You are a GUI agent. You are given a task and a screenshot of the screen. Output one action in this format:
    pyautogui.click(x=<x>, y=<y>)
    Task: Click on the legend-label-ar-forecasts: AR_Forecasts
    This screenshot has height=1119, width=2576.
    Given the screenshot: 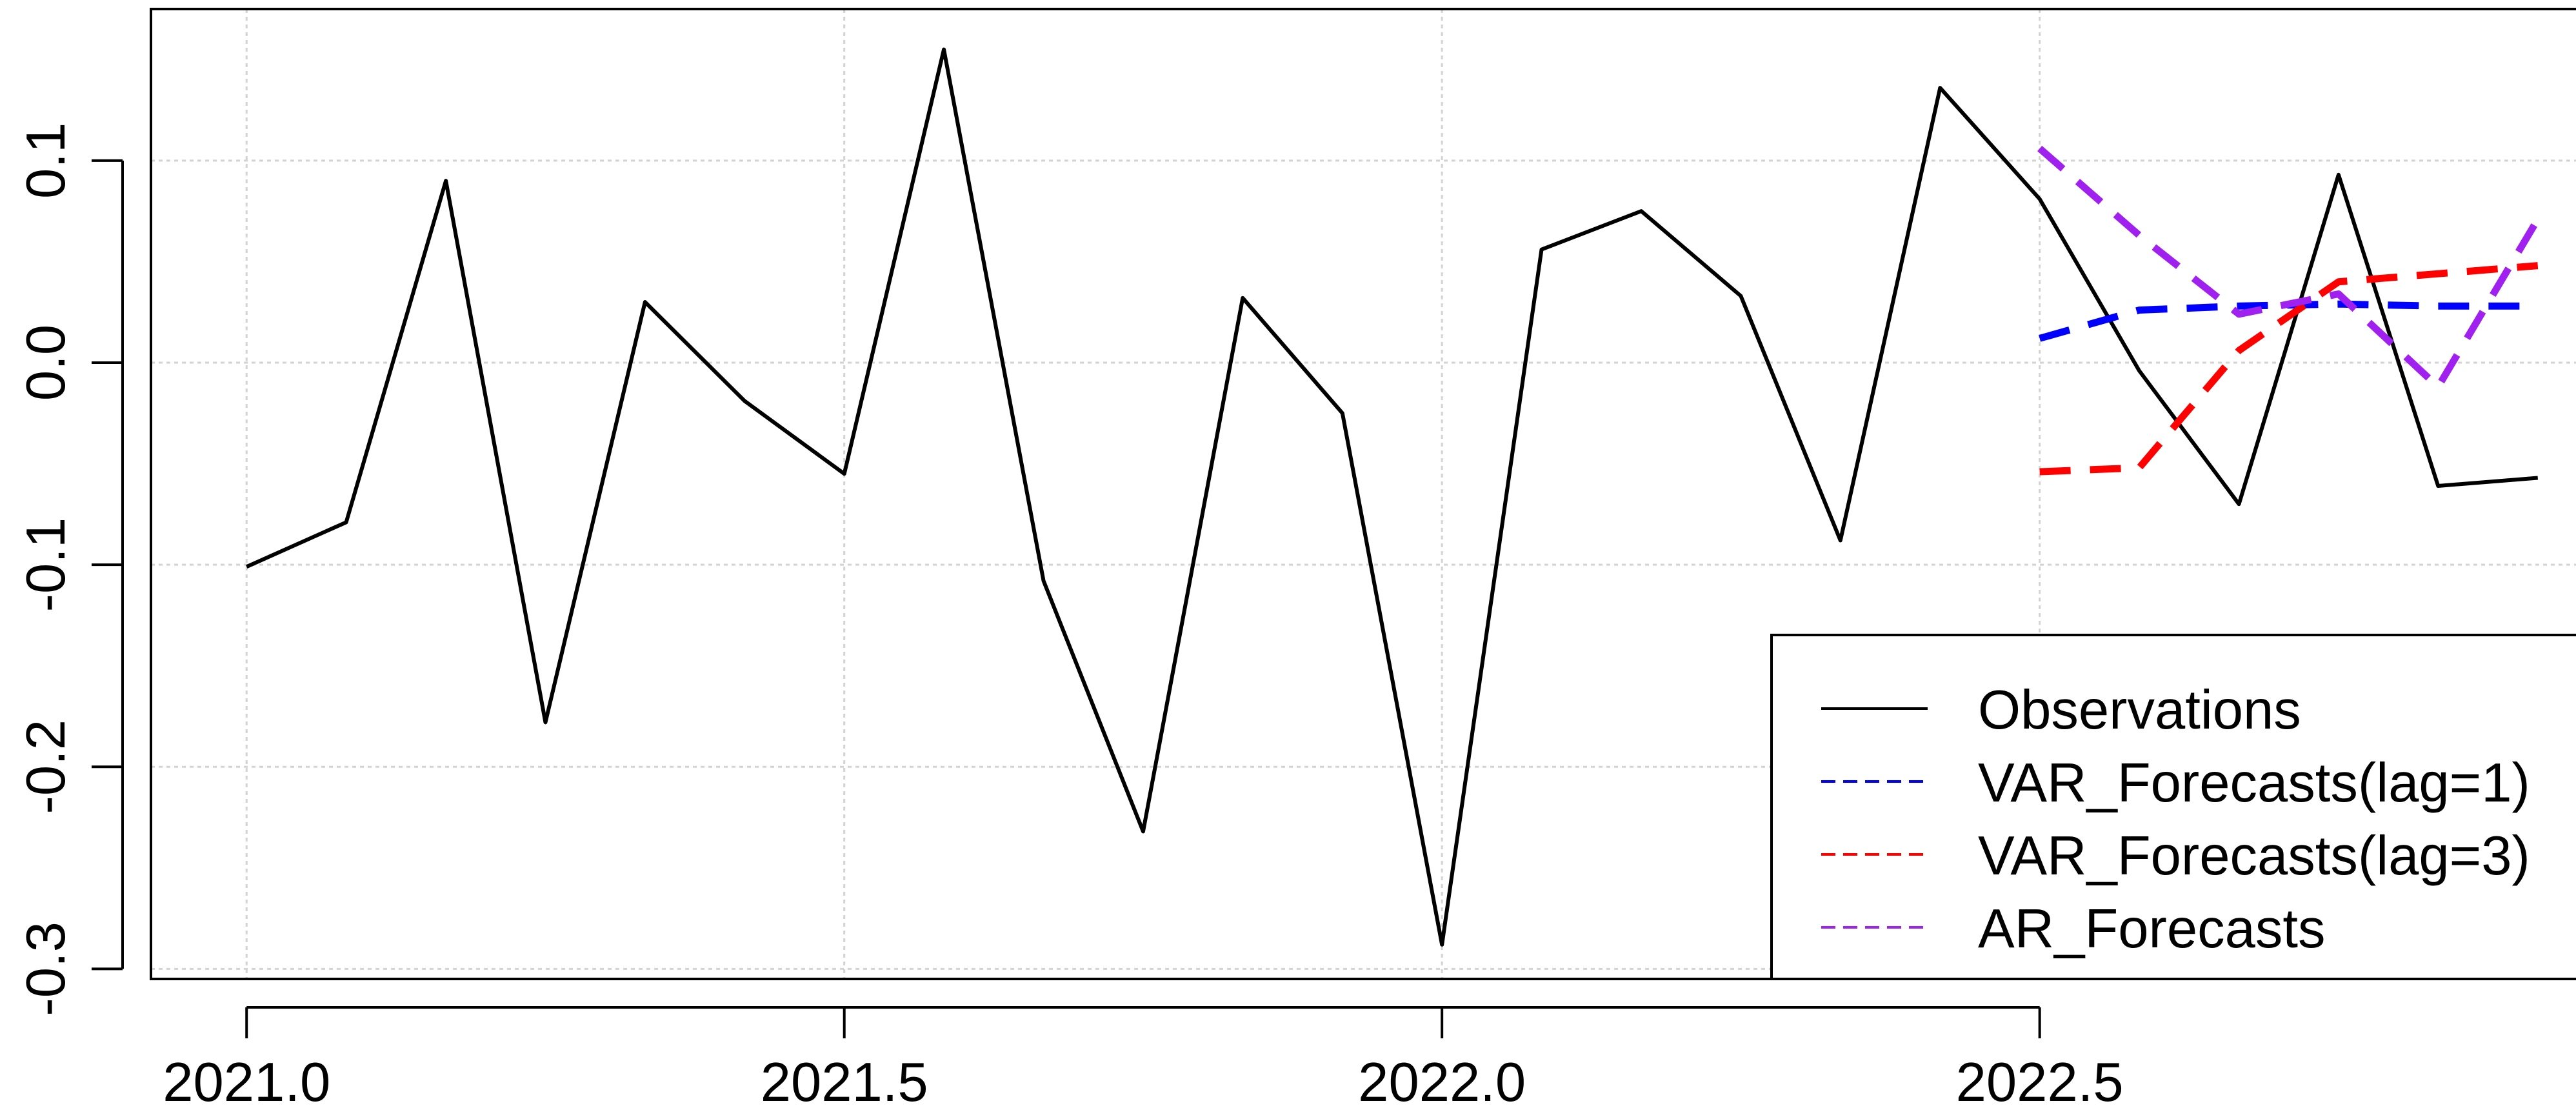 What is the action you would take?
    pyautogui.click(x=2152, y=929)
    